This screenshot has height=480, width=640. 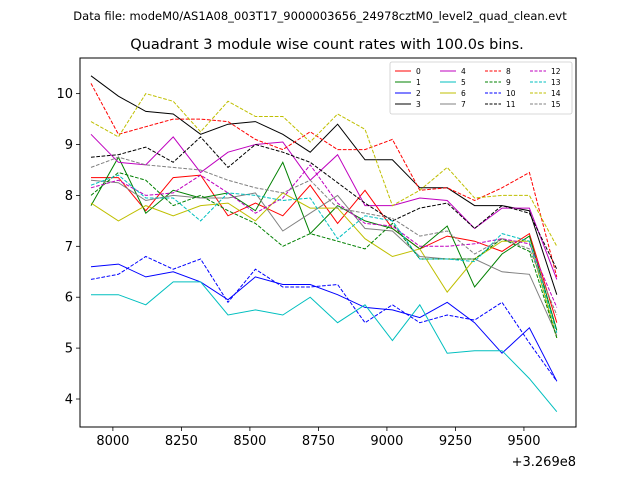 I want to click on y-tick-label: 9, so click(x=69, y=145).